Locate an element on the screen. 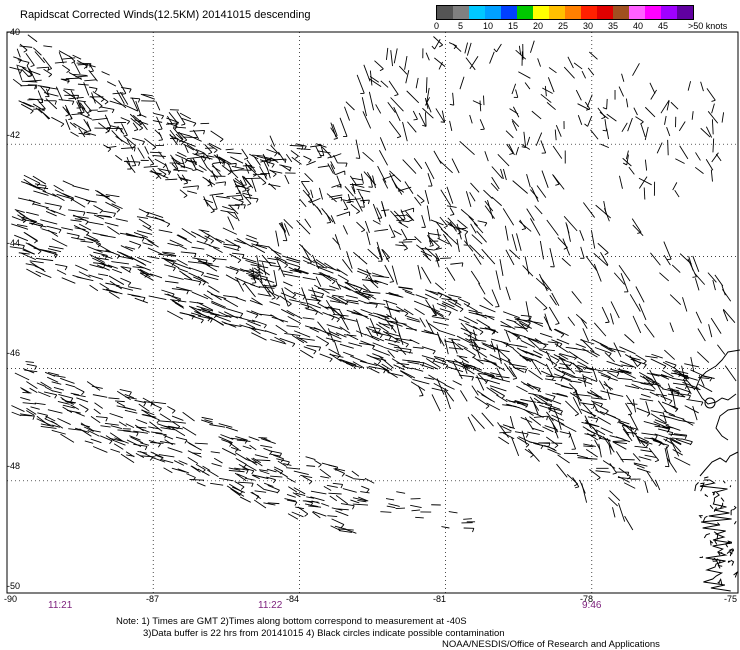 The image size is (740, 650). lon-label: -87 is located at coordinates (153, 599).